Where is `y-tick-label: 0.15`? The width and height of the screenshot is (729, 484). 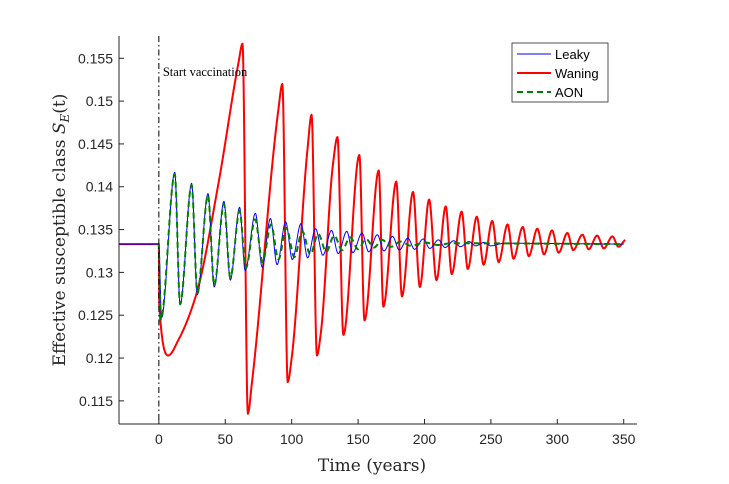
y-tick-label: 0.15 is located at coordinates (99, 101).